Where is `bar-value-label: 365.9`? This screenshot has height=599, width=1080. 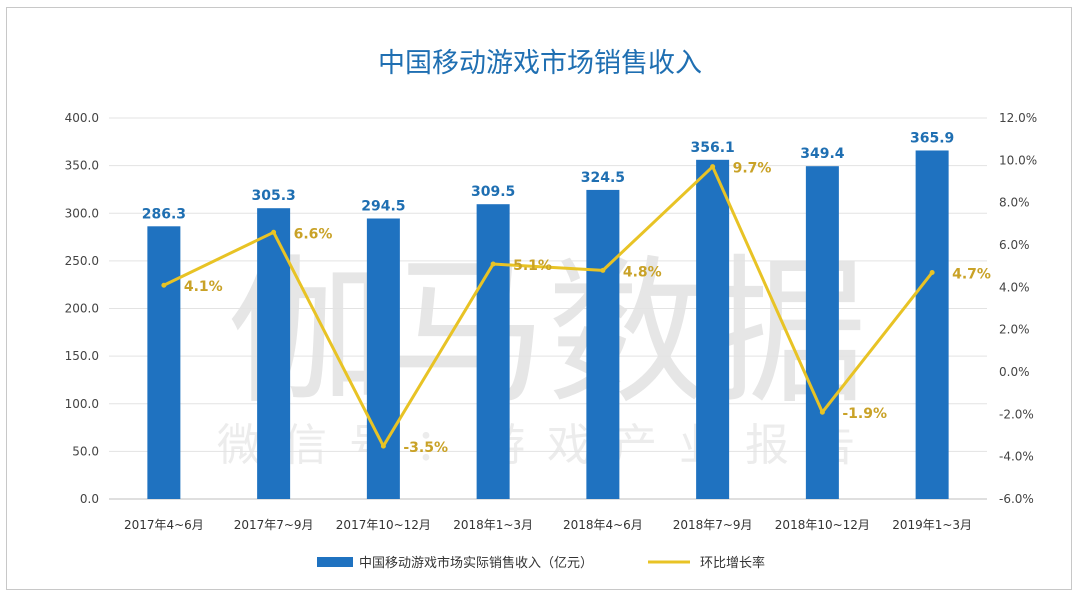 bar-value-label: 365.9 is located at coordinates (932, 138).